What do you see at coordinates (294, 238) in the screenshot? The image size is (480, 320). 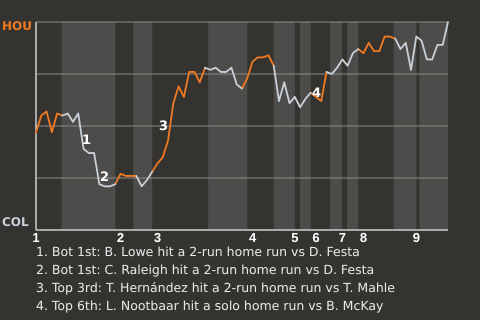 I see `x-tick-label: 5` at bounding box center [294, 238].